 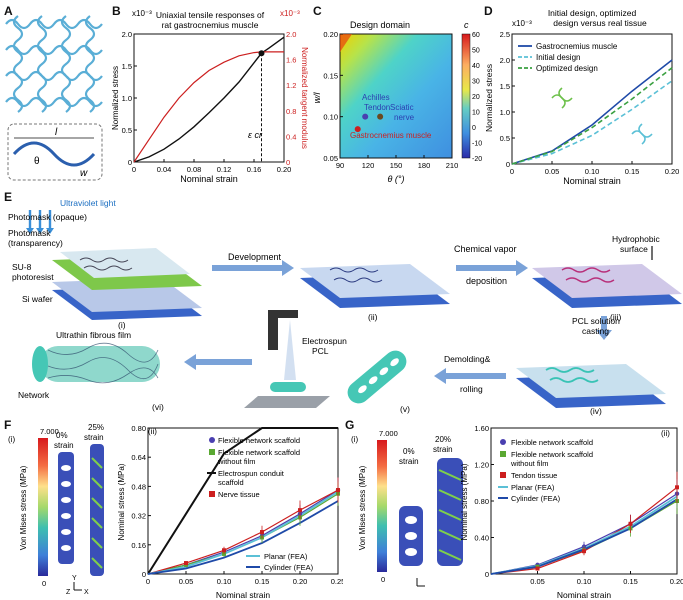 What do you see at coordinates (290, 350) in the screenshot?
I see `spray-cone` at bounding box center [290, 350].